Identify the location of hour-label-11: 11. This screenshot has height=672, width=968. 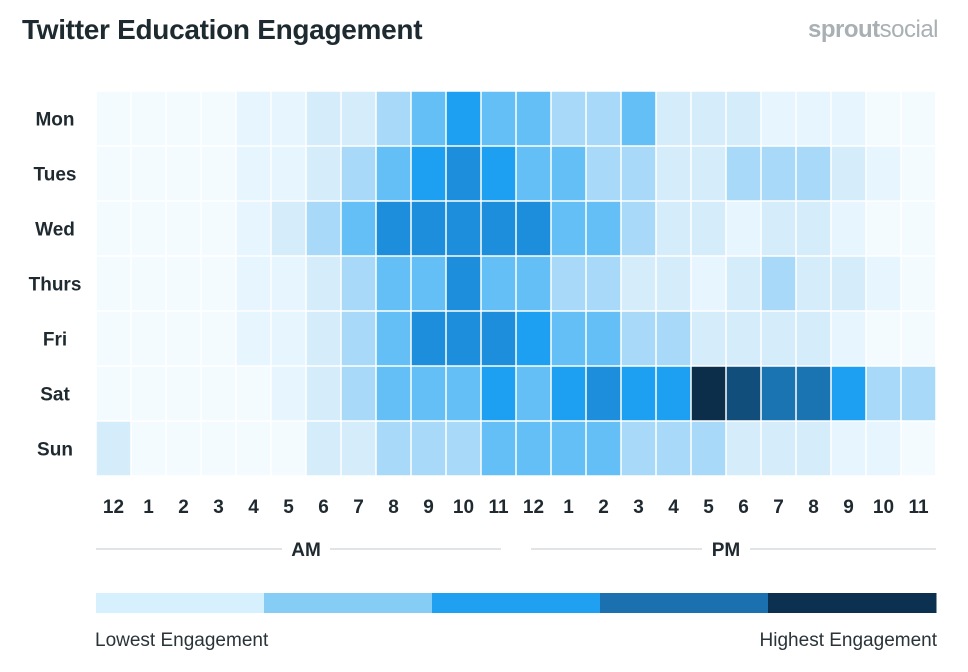
(498, 507).